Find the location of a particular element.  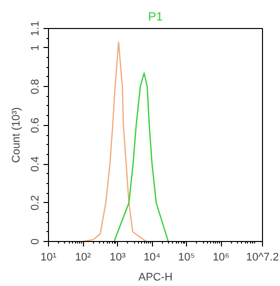

y-tick-label: 0.8 is located at coordinates (36, 86).